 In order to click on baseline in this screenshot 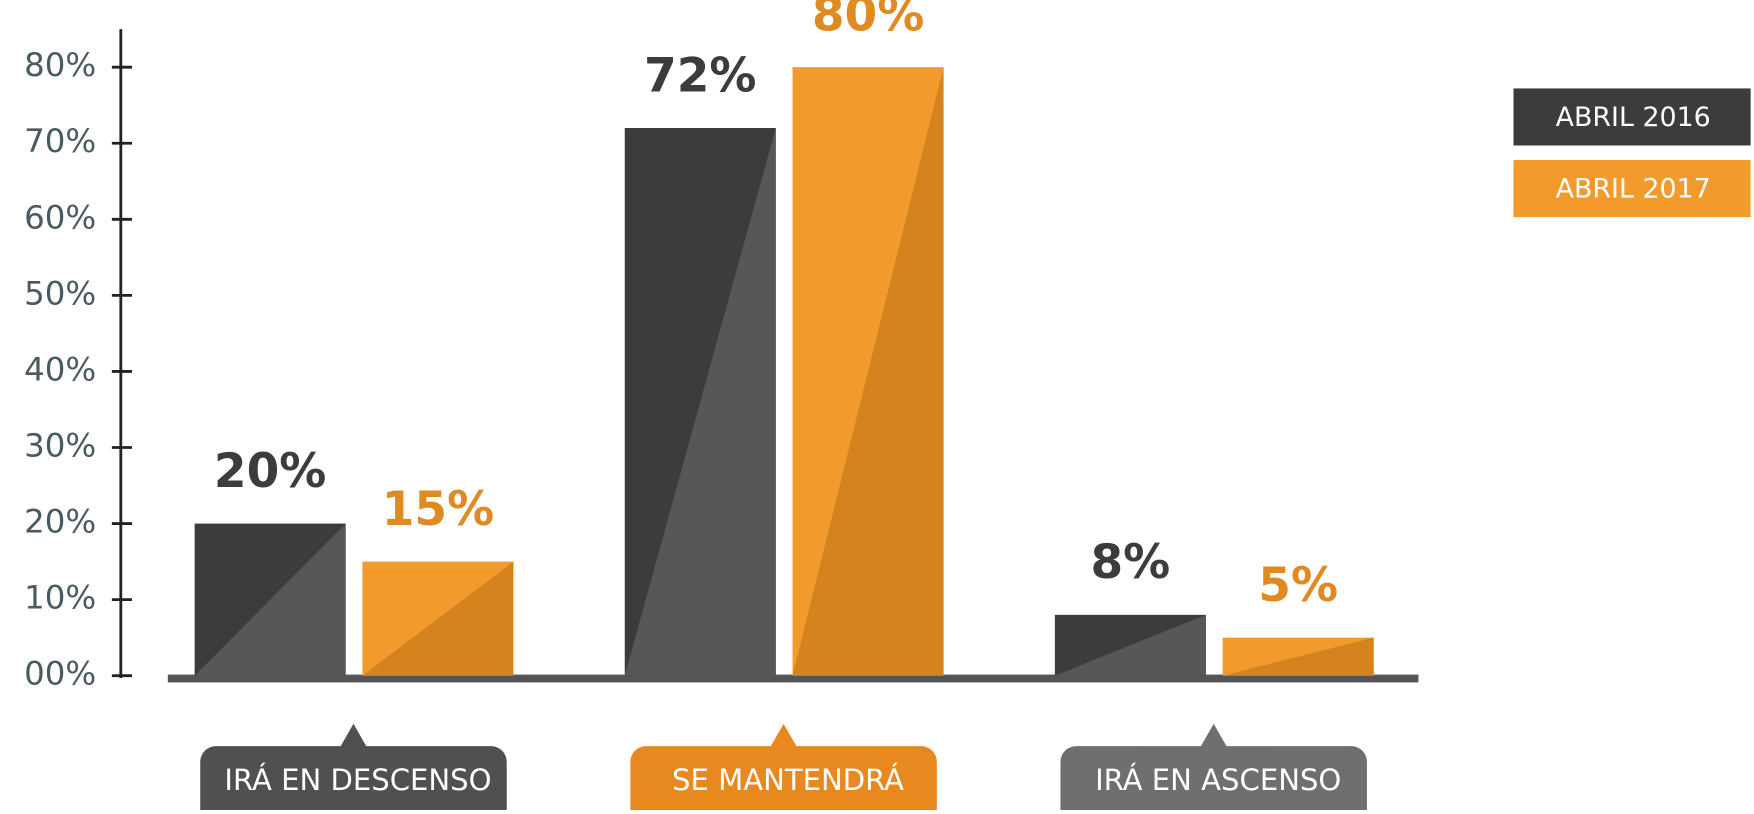, I will do `click(793, 678)`.